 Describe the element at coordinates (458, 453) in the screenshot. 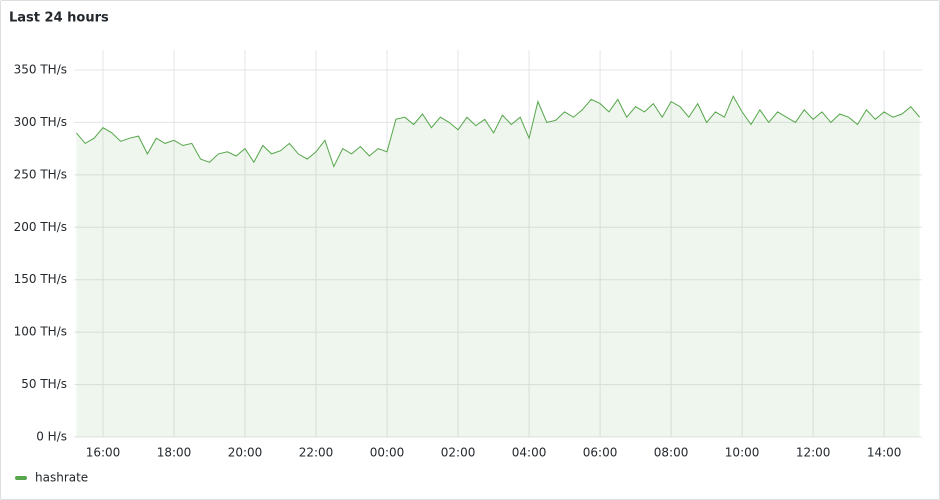

I see `x-tick-label: 02:00` at that location.